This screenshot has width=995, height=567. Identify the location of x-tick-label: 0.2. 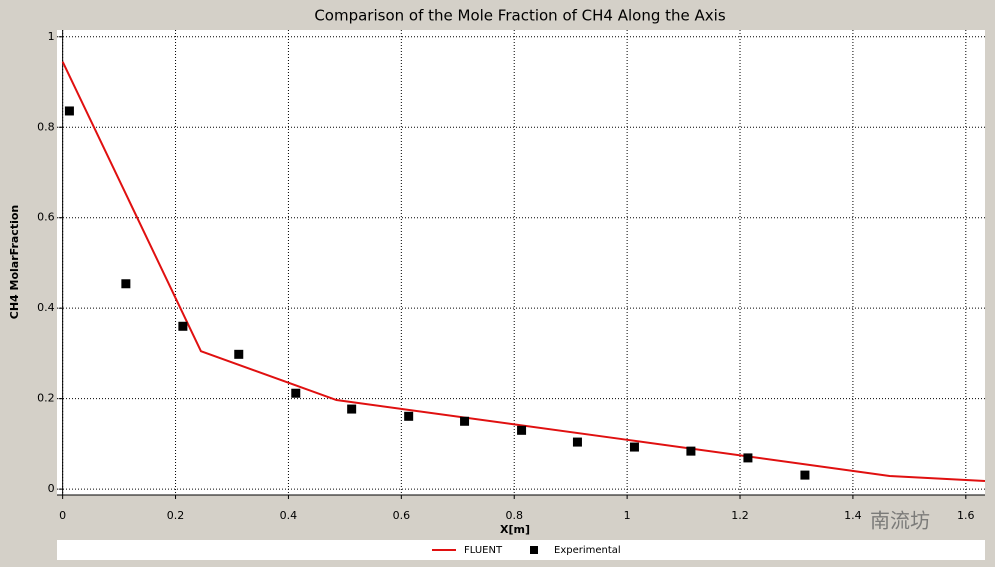
(176, 515).